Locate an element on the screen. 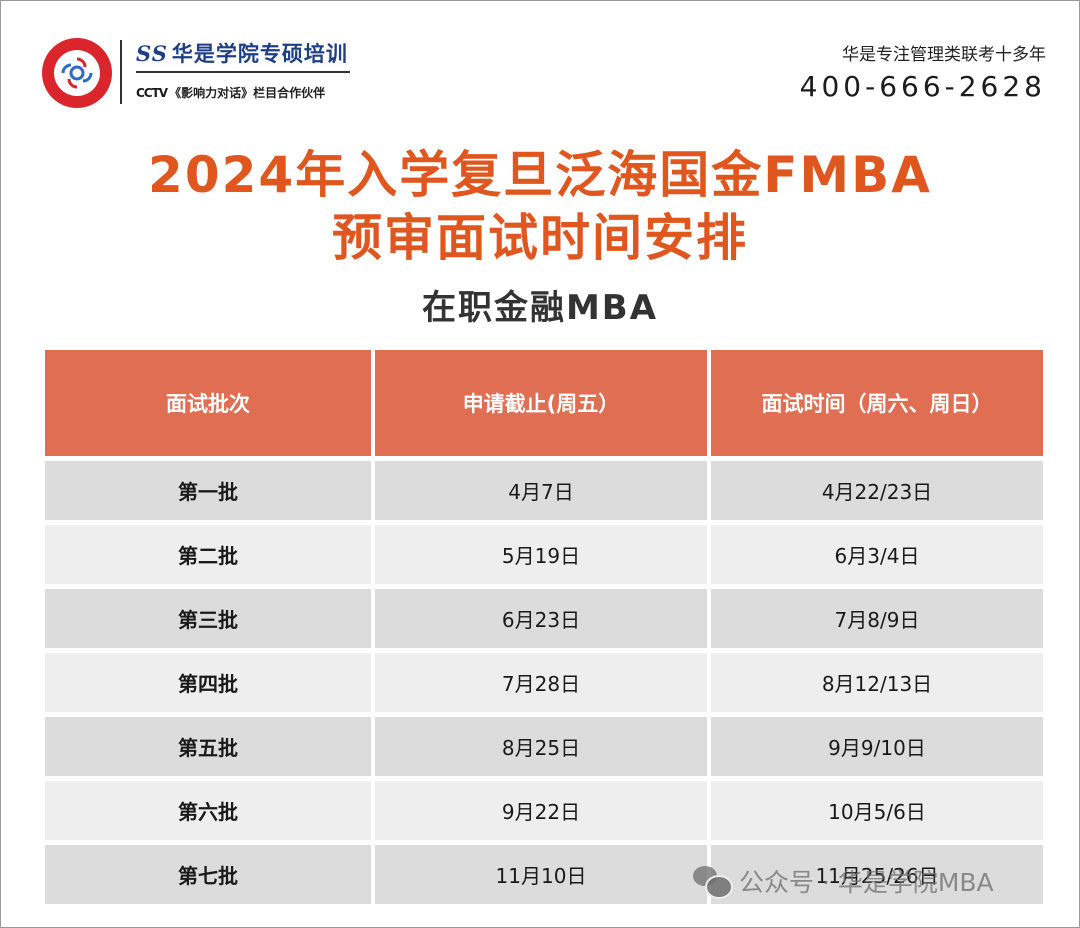  brand-name-text: 华是学院专硕培训 is located at coordinates (259, 53).